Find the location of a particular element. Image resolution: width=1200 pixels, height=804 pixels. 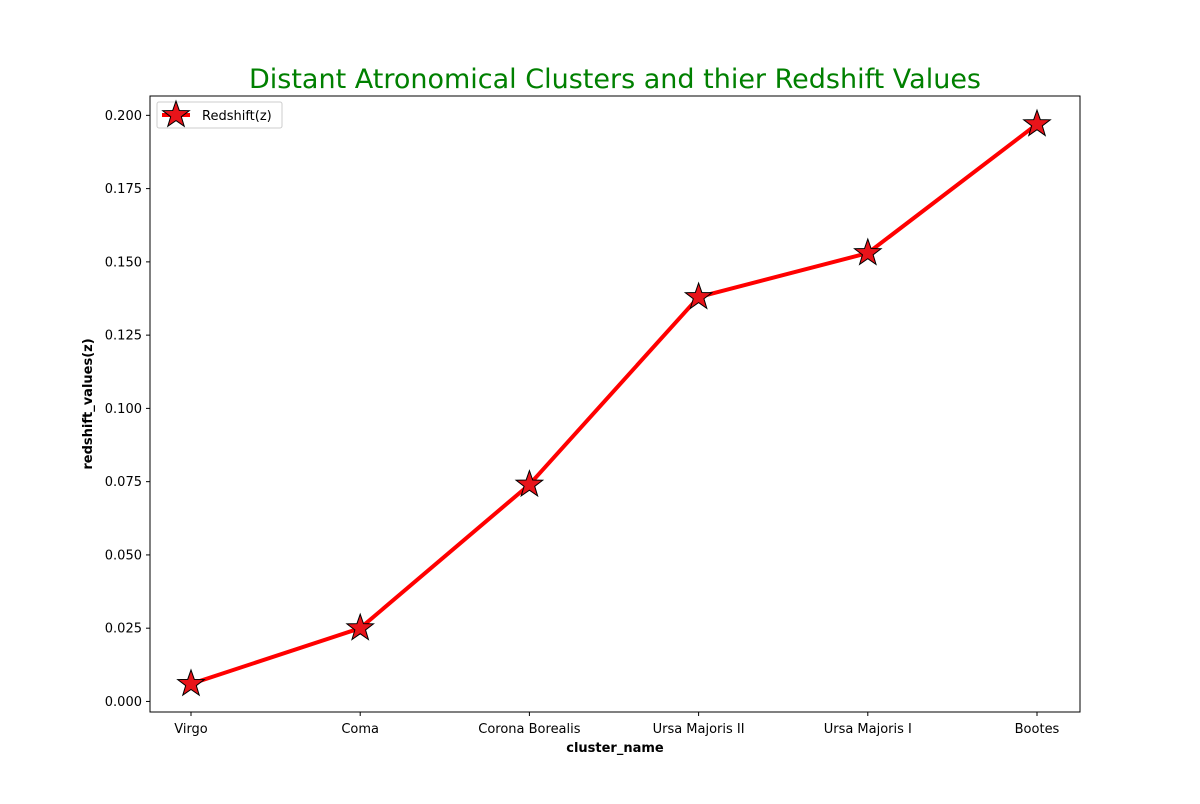

legend: Redshift(z) is located at coordinates (219, 114).